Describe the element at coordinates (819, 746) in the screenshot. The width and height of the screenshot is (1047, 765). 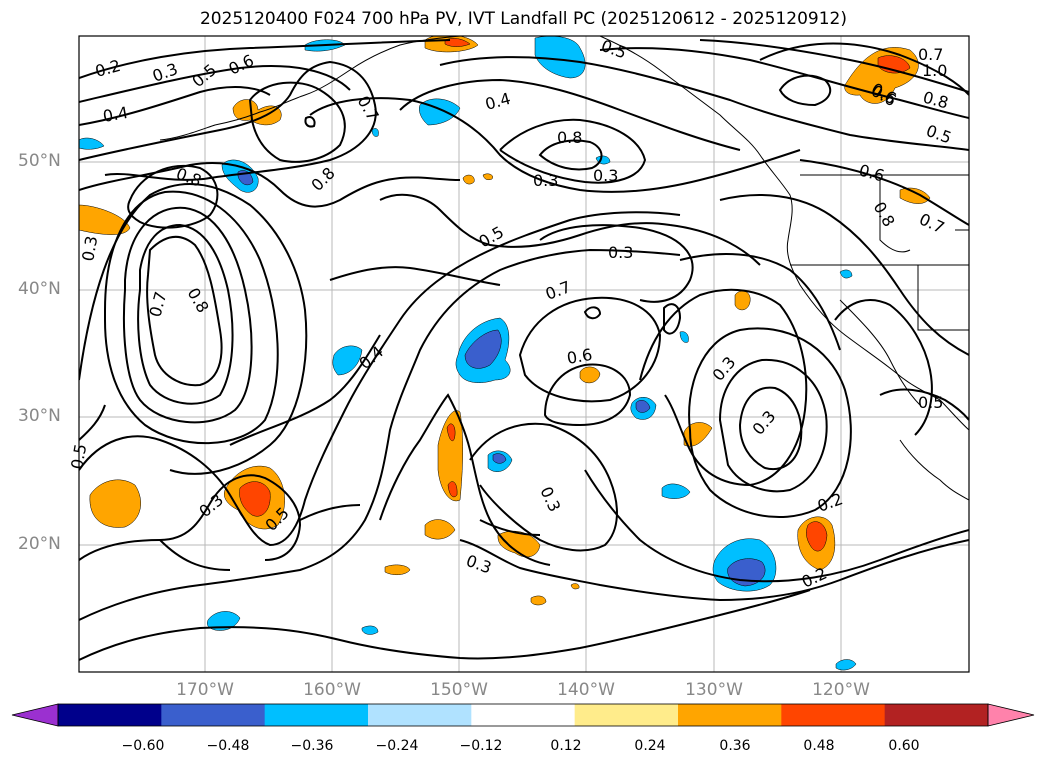
I see `colorbar-tick: 0.48` at that location.